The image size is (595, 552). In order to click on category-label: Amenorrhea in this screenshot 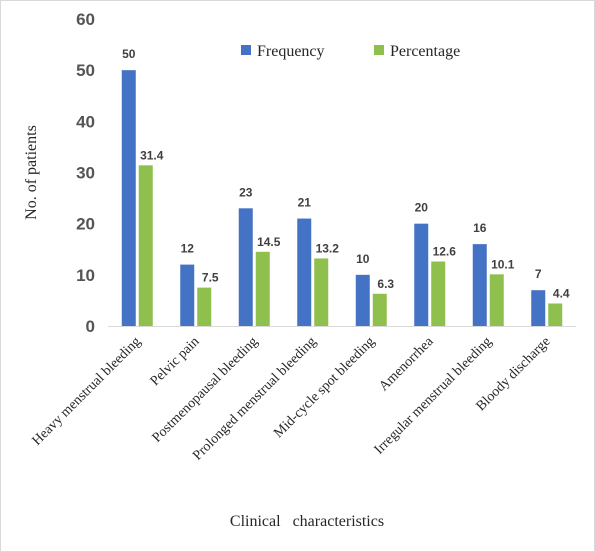, I will do `click(406, 364)`.